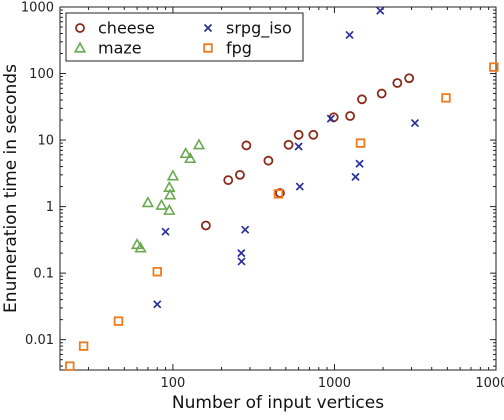 This screenshot has width=504, height=420. I want to click on x-tick-label: 1000, so click(334, 383).